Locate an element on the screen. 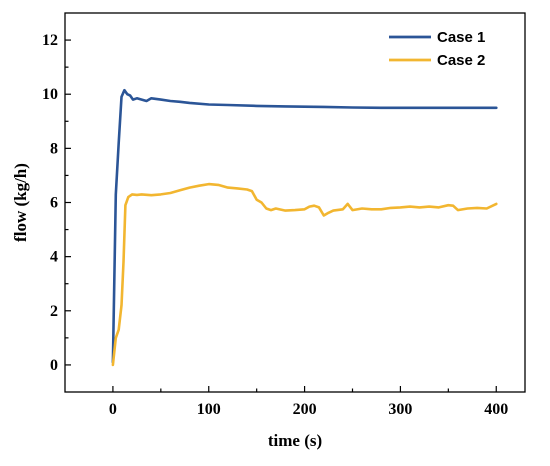 The height and width of the screenshot is (466, 550). legend-label: Case 2 is located at coordinates (461, 60).